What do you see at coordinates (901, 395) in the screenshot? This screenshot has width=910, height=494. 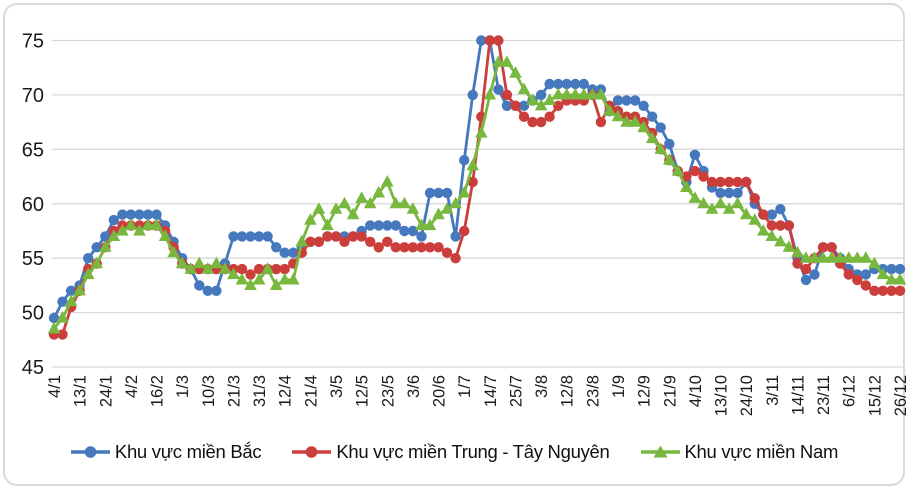 I see `x-tick-label: 26/12` at bounding box center [901, 395].